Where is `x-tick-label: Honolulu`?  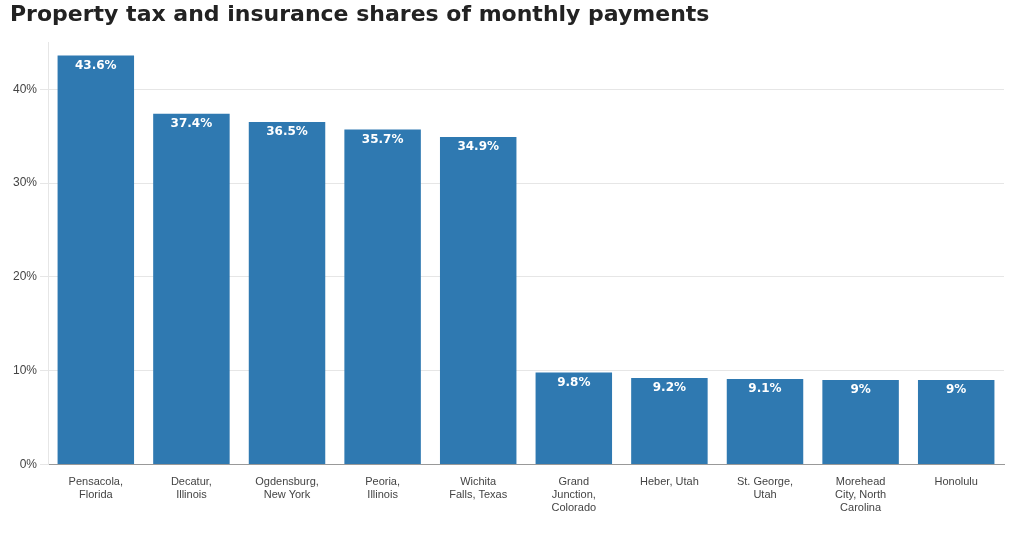 x-tick-label: Honolulu is located at coordinates (956, 481).